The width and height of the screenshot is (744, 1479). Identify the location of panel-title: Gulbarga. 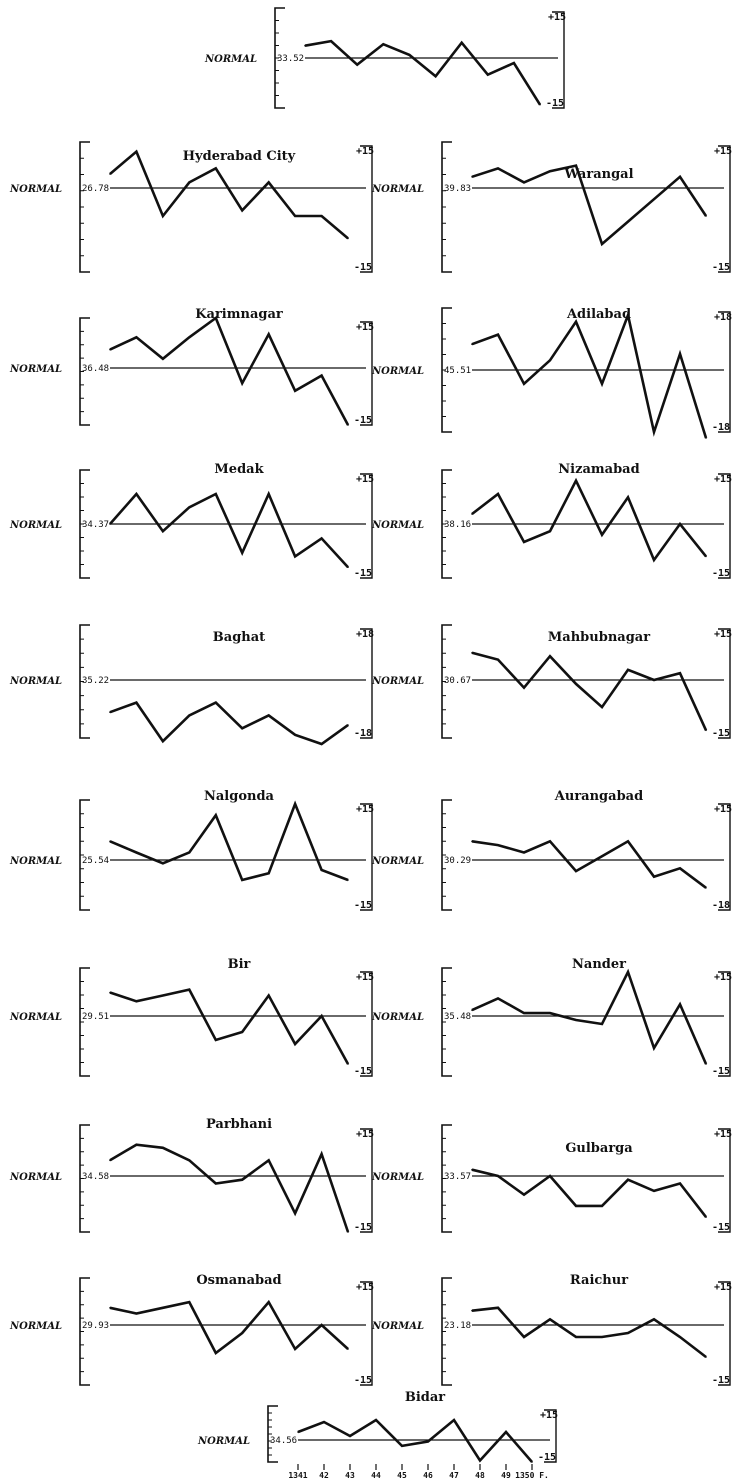
(599, 1148).